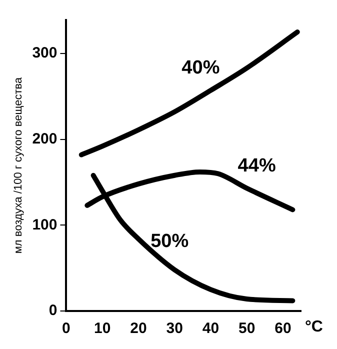 This screenshot has width=337, height=349. Describe the element at coordinates (66, 329) in the screenshot. I see `x-tick-label: 0` at that location.